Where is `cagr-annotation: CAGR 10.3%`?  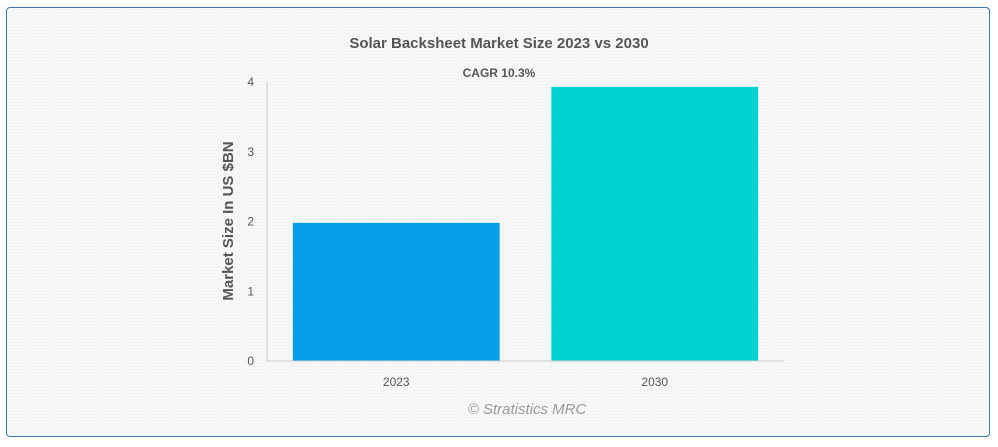
cagr-annotation: CAGR 10.3% is located at coordinates (499, 73).